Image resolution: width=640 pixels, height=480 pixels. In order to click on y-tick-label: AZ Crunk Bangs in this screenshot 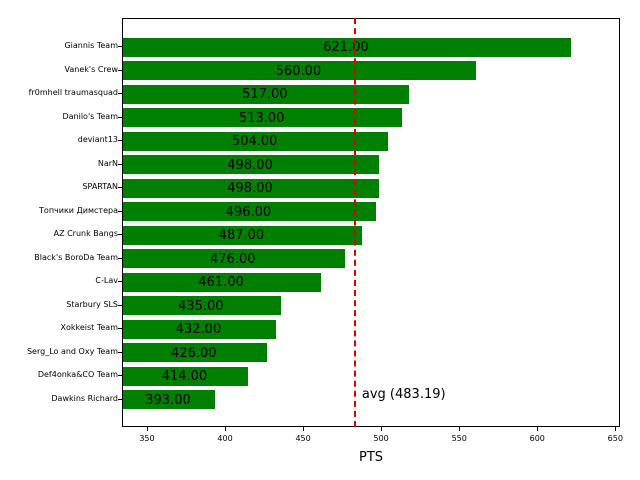, I will do `click(85, 233)`.